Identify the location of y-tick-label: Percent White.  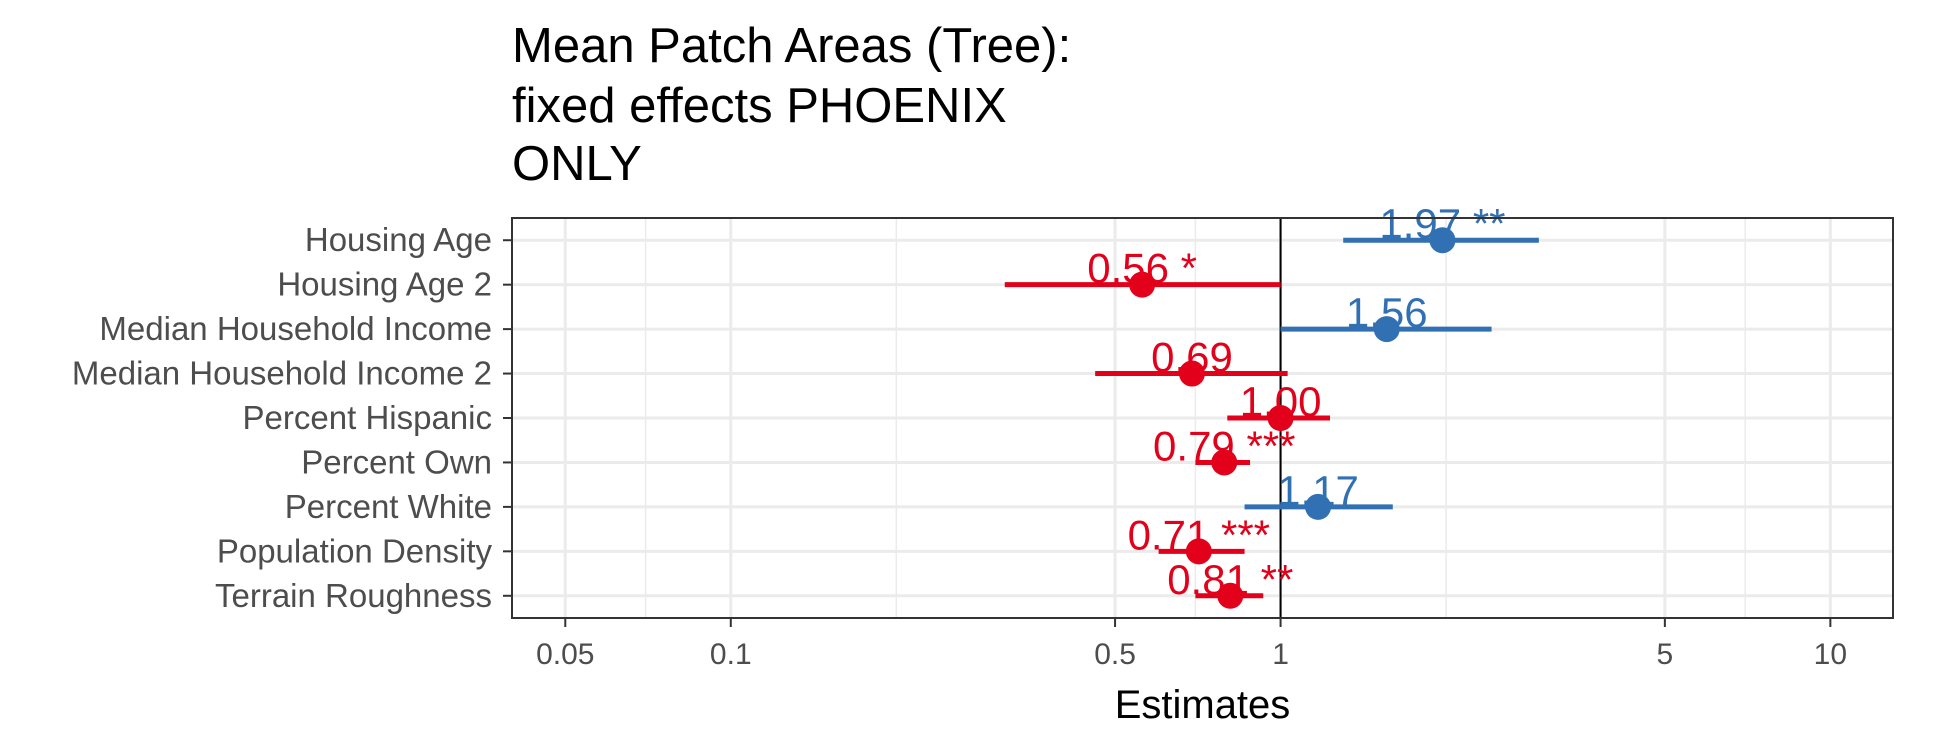
(388, 506).